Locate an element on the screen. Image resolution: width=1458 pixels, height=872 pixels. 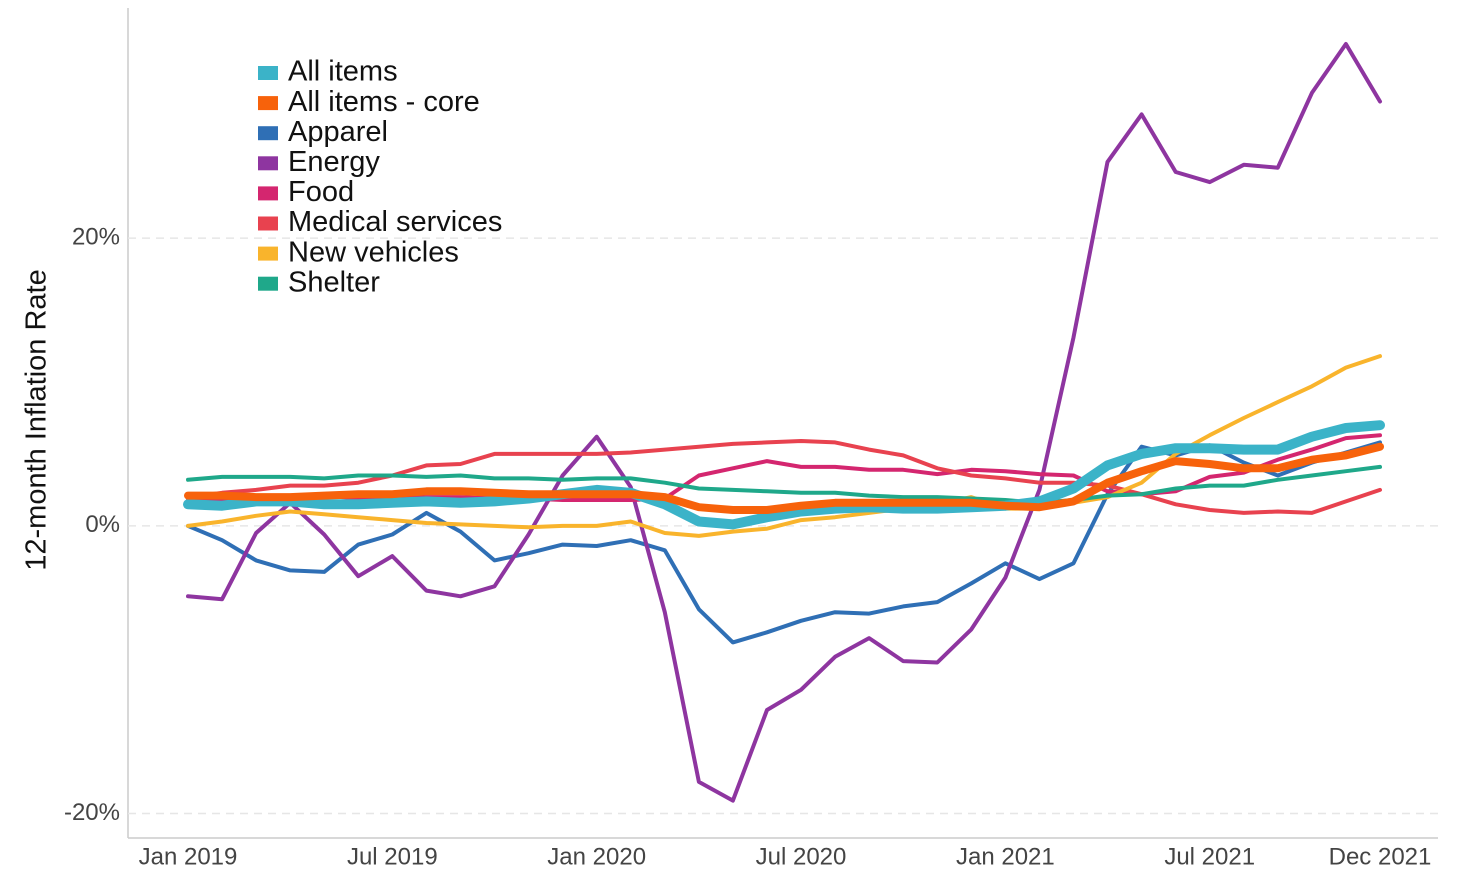
x-tick-label: Jul 2020 is located at coordinates (801, 856).